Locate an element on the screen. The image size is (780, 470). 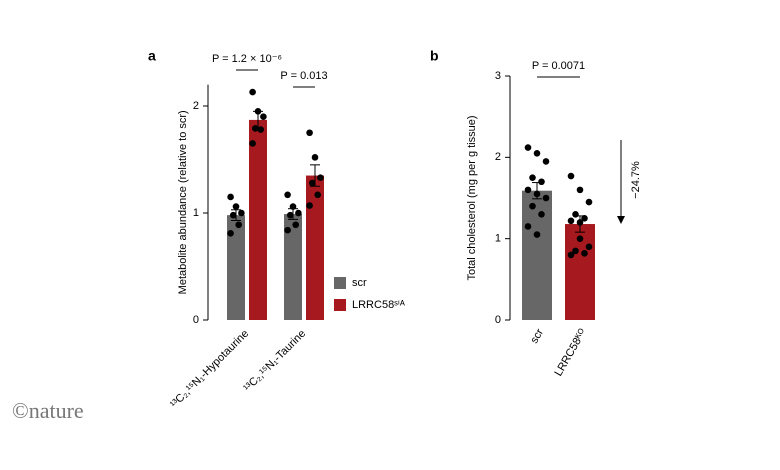
y-axis-label: Total cholesterol (mg per g tissue) is located at coordinates (472, 197).